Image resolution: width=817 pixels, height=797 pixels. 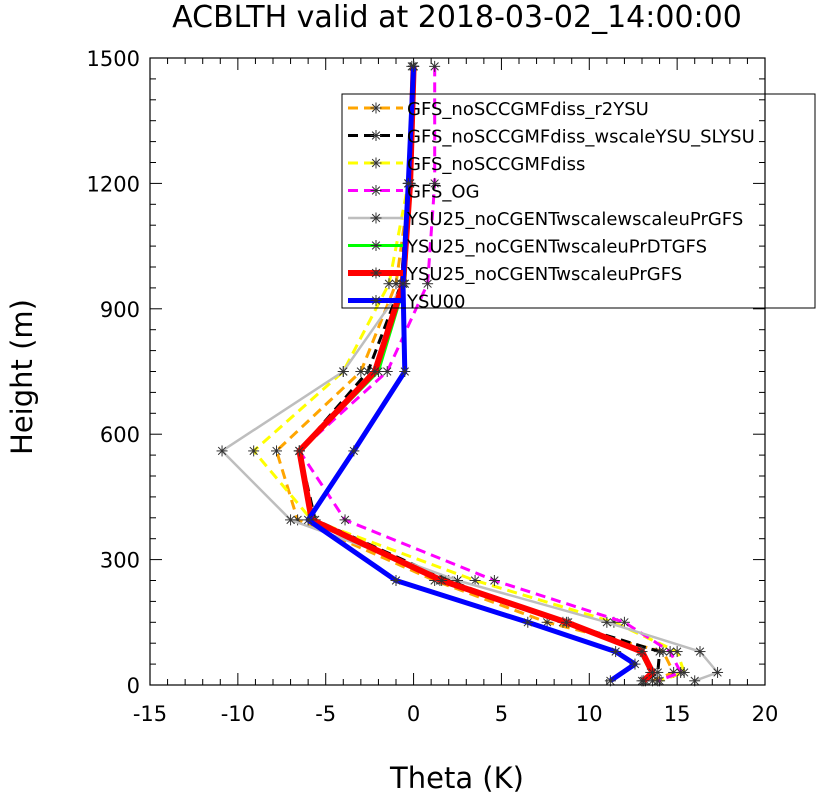 What do you see at coordinates (22, 377) in the screenshot?
I see `y-axis-label: Height (m)` at bounding box center [22, 377].